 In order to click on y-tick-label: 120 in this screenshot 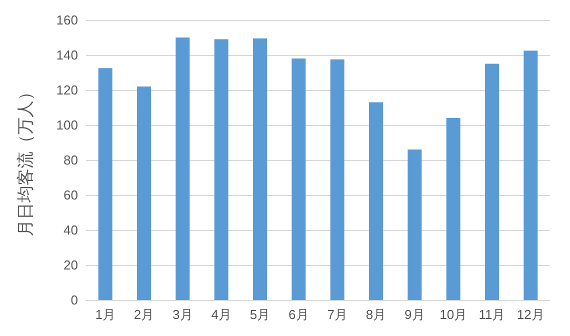, I will do `click(67, 90)`.